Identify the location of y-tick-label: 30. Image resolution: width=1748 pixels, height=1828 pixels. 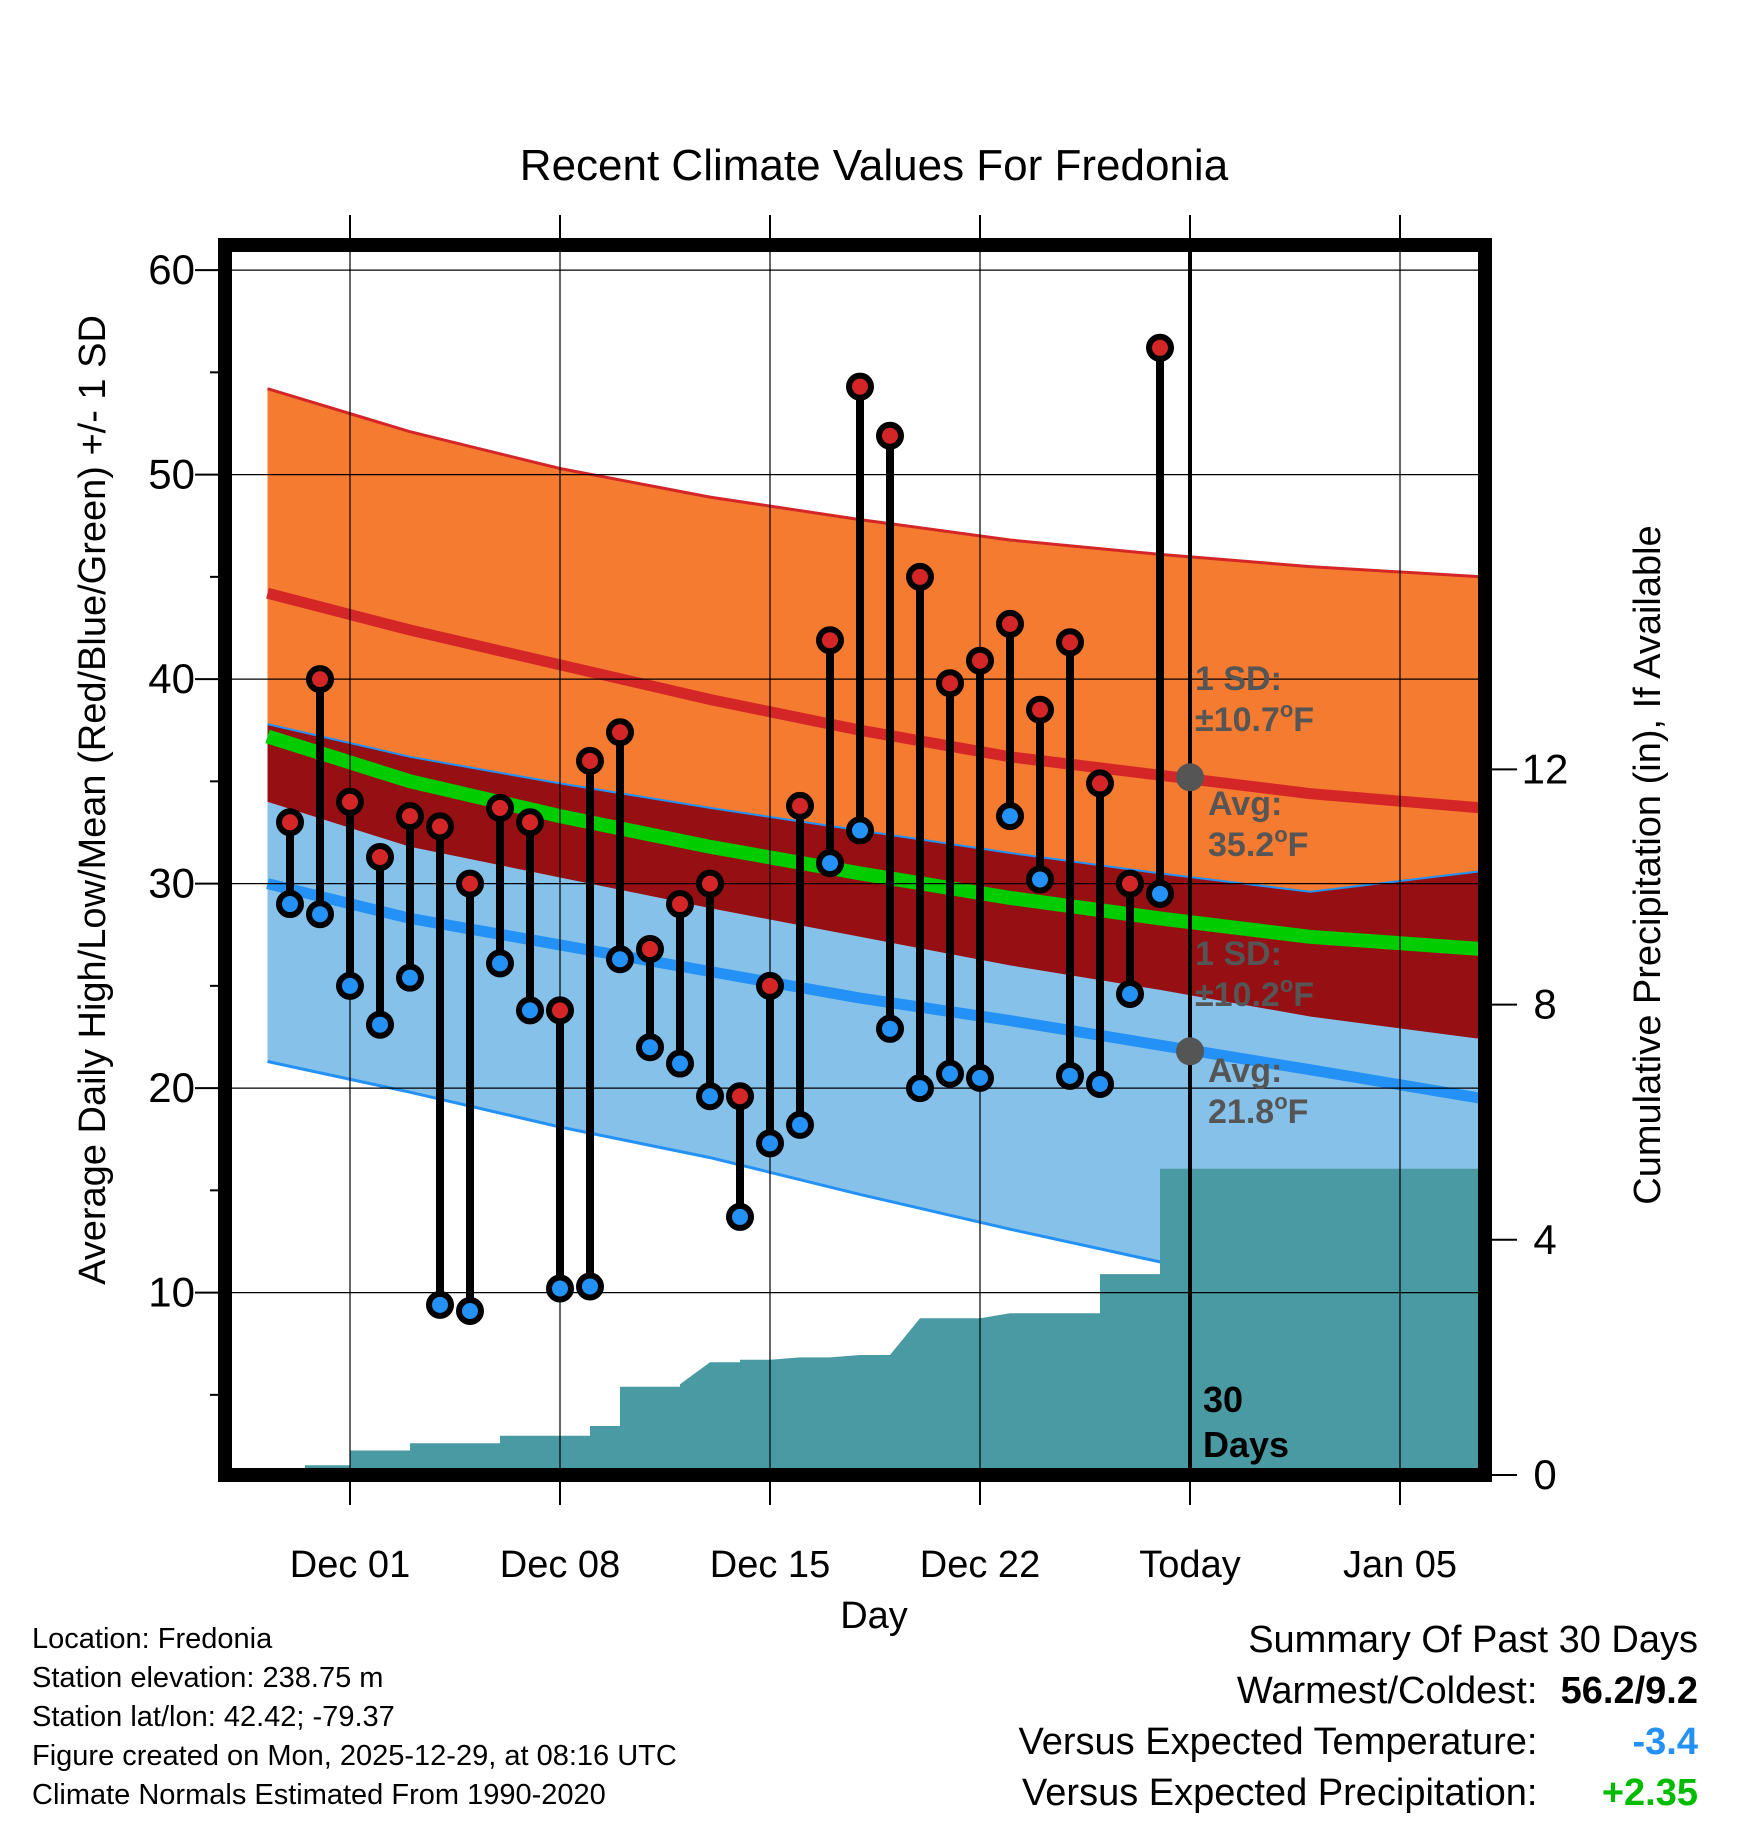
(171, 883).